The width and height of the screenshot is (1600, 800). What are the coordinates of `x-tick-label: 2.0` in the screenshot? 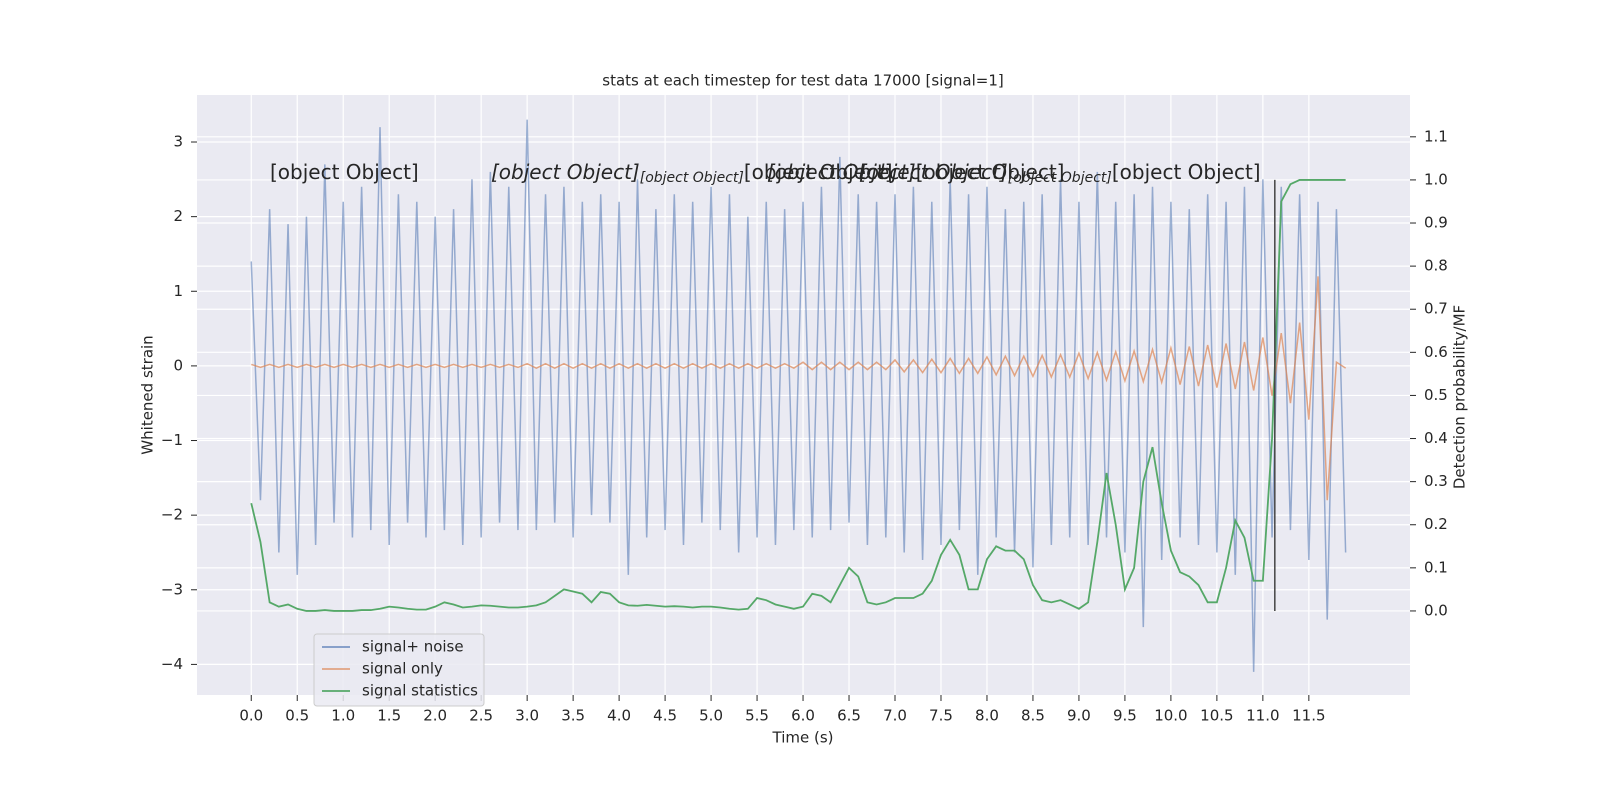 It's located at (435, 716).